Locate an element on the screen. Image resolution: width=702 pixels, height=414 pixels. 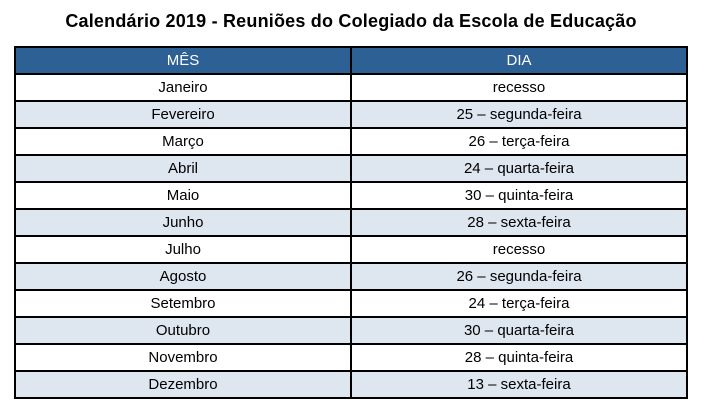
month-cell: Agosto is located at coordinates (183, 276).